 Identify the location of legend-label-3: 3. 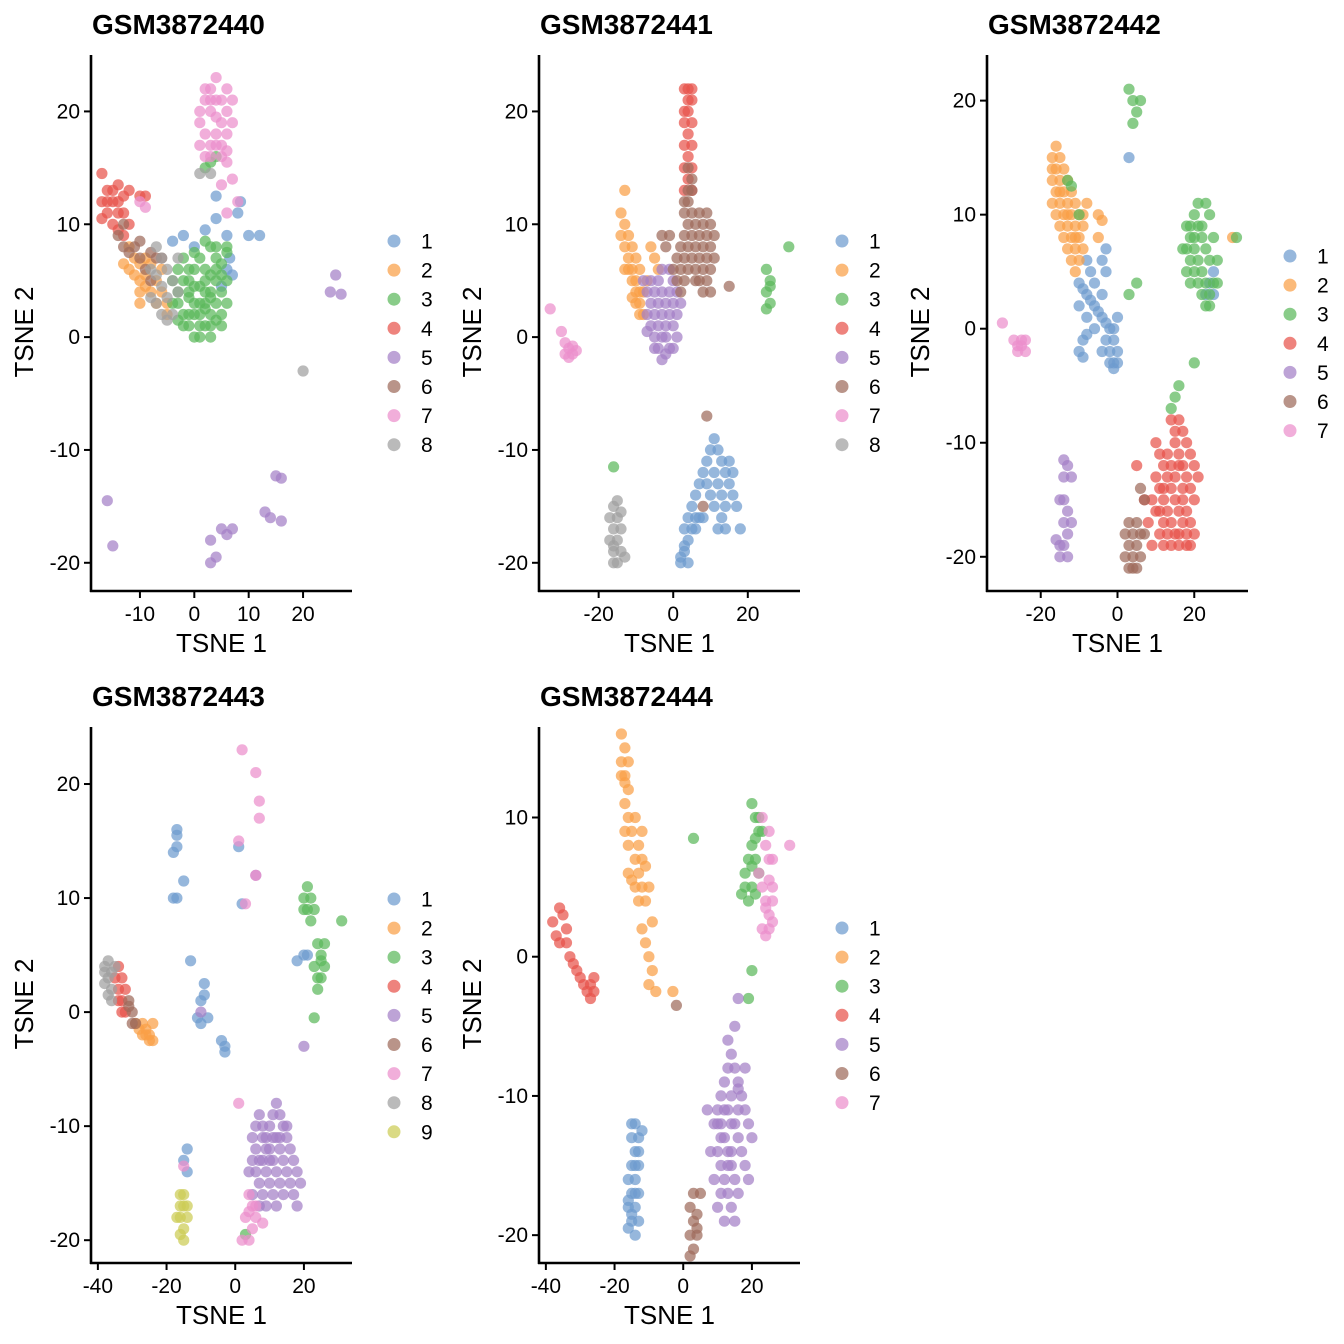
(427, 300).